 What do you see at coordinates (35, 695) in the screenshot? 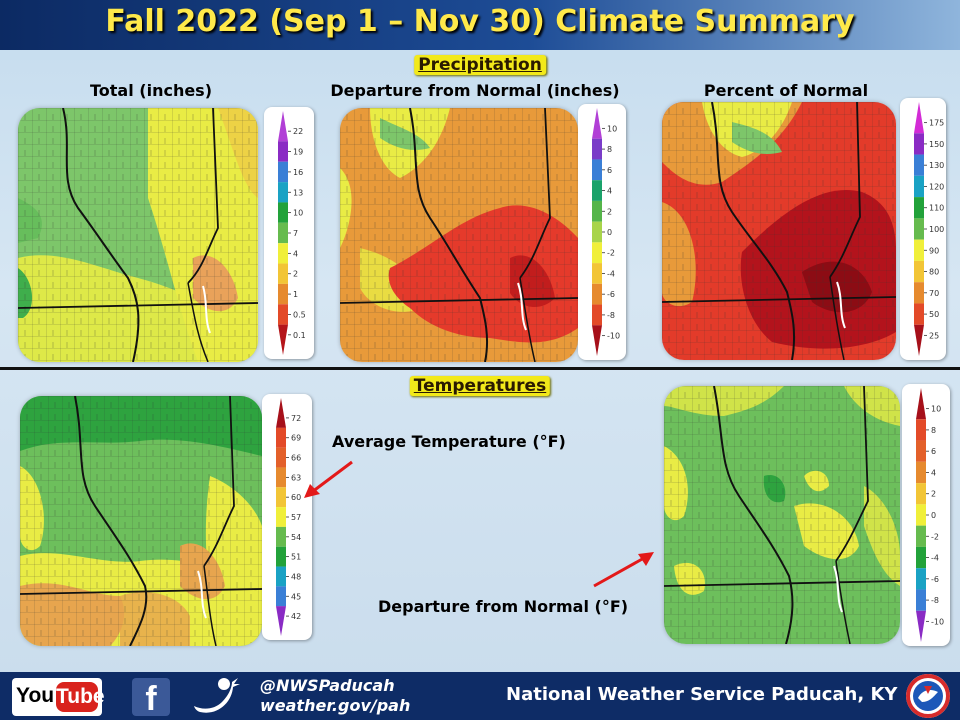
I see `youtube-you-text: You` at bounding box center [35, 695].